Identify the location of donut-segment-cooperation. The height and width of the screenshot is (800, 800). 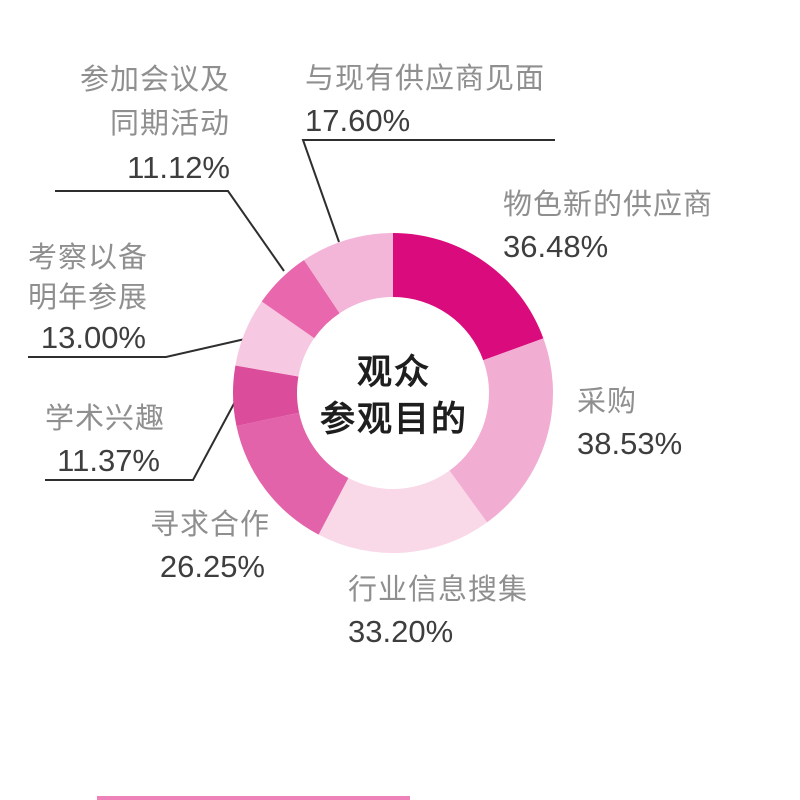
(292, 473).